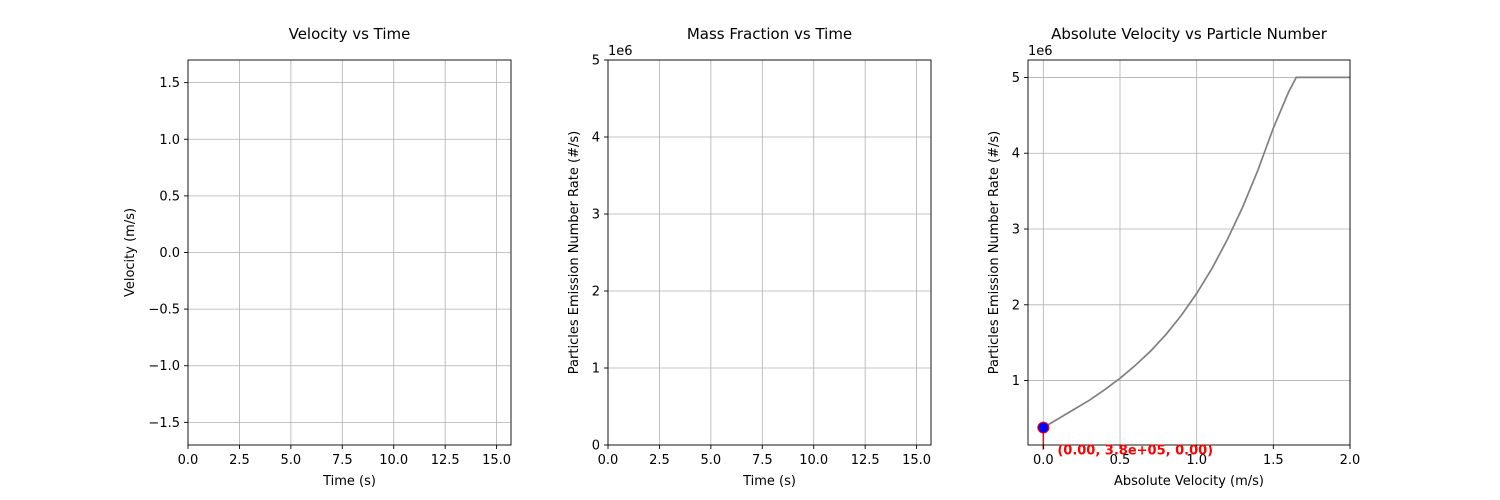 Image resolution: width=1500 pixels, height=500 pixels. What do you see at coordinates (164, 423) in the screenshot?
I see `y-tick-label: −1.5` at bounding box center [164, 423].